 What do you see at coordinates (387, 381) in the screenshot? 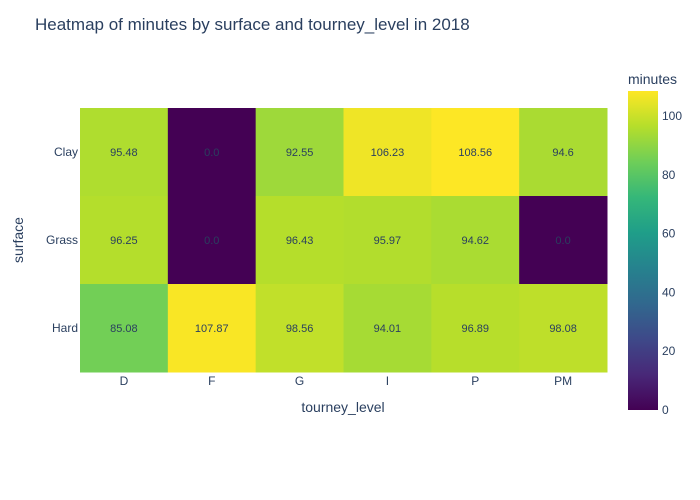
I see `x-tick-label: I` at bounding box center [387, 381].